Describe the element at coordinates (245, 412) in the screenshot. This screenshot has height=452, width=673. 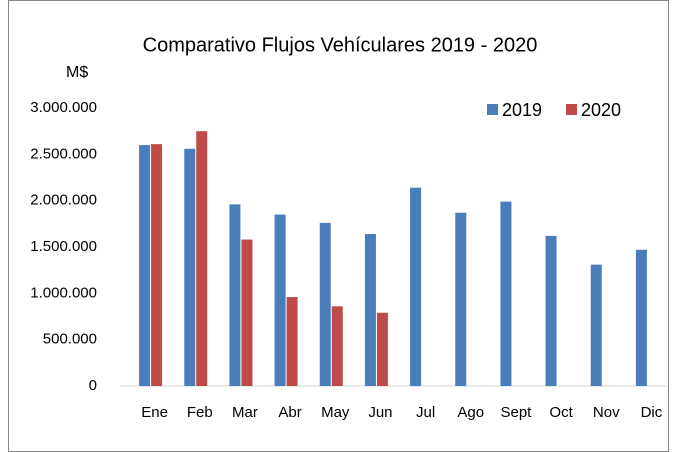
I see `x-tick-label: Mar` at that location.